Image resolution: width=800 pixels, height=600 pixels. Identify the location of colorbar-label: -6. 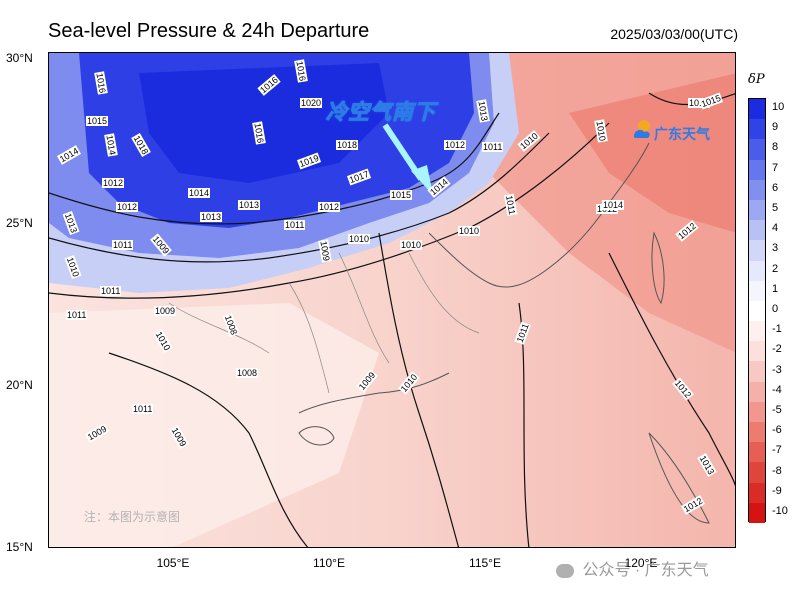
(777, 430).